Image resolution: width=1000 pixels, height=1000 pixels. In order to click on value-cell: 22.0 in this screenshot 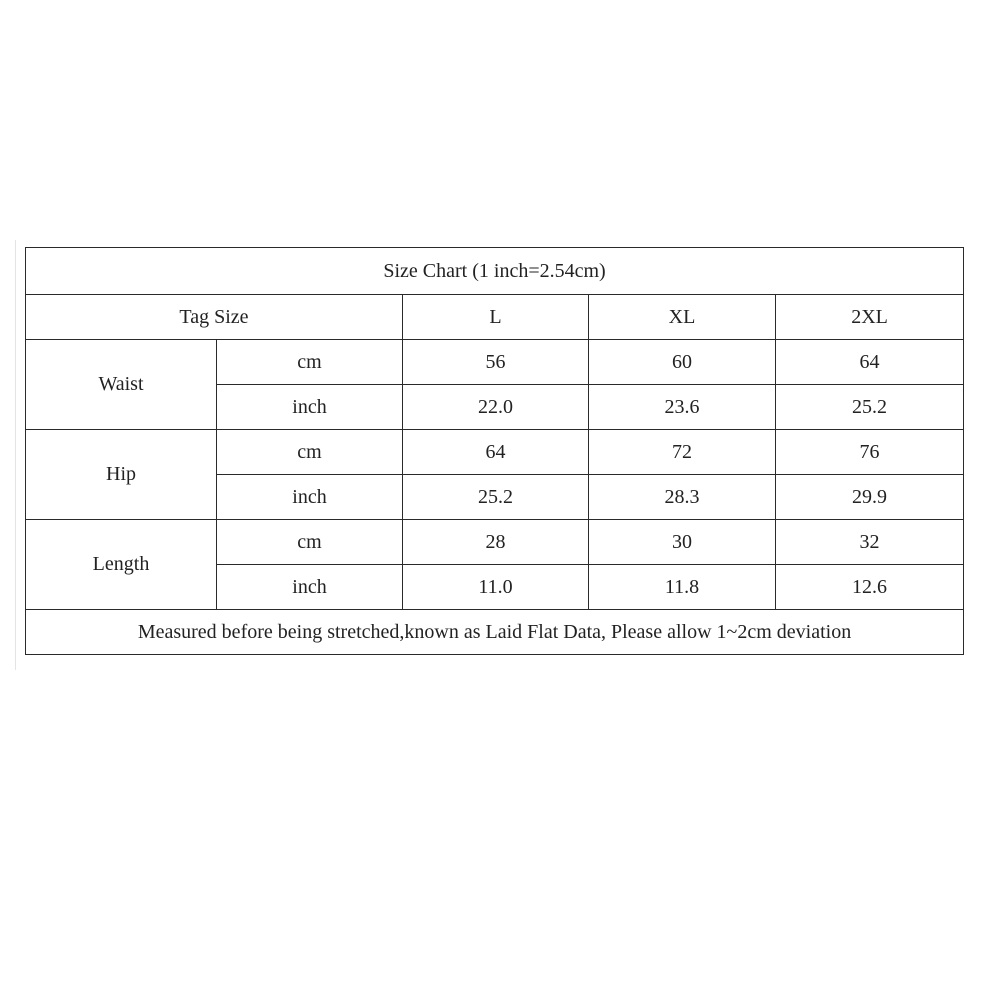, I will do `click(495, 407)`.